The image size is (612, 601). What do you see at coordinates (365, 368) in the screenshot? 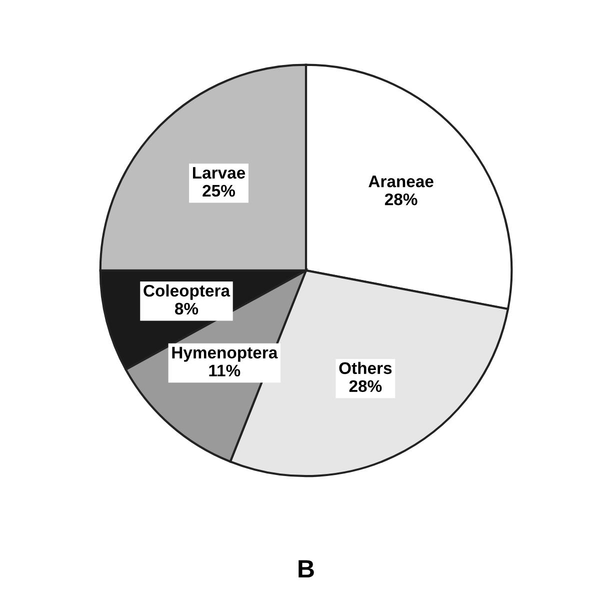
I see `slice-label: Others` at bounding box center [365, 368].